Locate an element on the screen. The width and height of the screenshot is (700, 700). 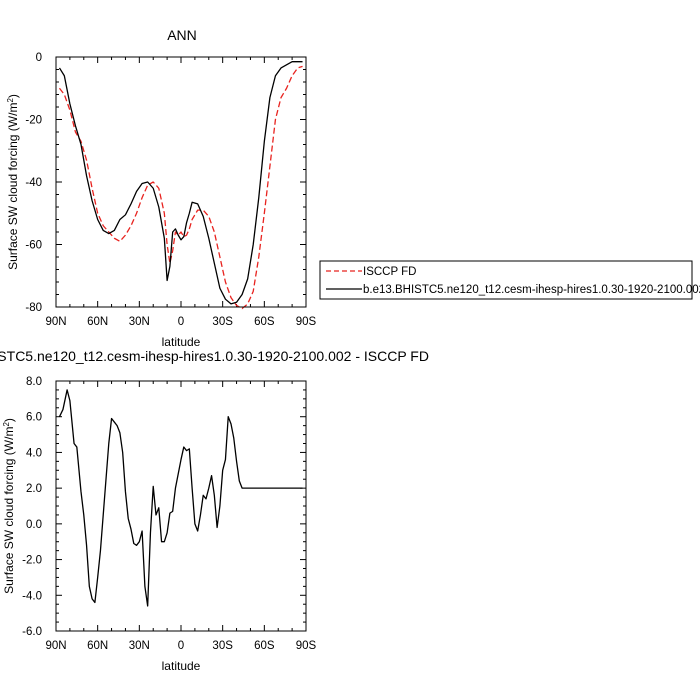
top-x-tick-labels: 90N 60N 30N 0 30S 60S 90S is located at coordinates (180, 322).